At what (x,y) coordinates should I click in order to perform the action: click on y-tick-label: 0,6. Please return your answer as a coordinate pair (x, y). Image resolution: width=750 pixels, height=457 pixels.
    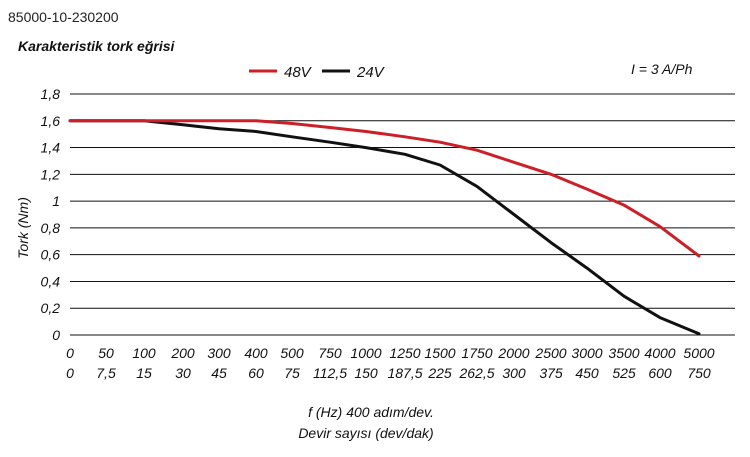
    Looking at the image, I should click on (51, 255).